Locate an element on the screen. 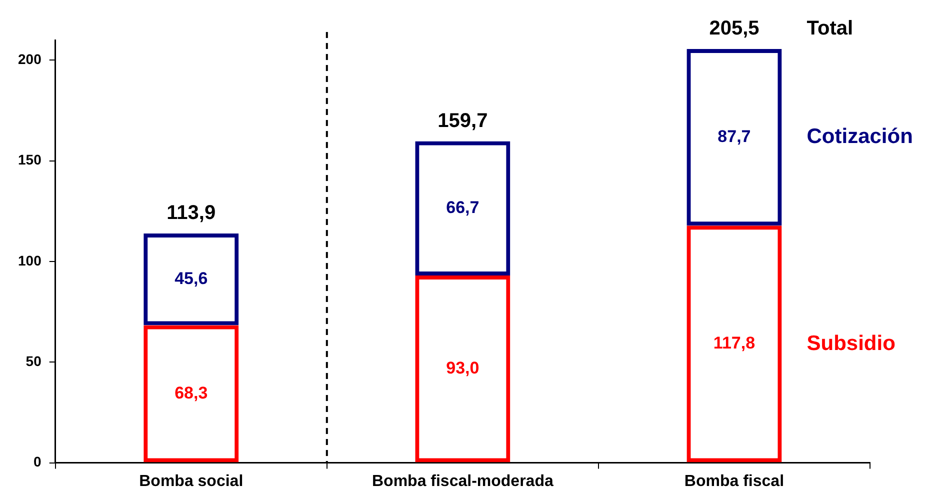  y-tick-label: 200 is located at coordinates (30, 58).